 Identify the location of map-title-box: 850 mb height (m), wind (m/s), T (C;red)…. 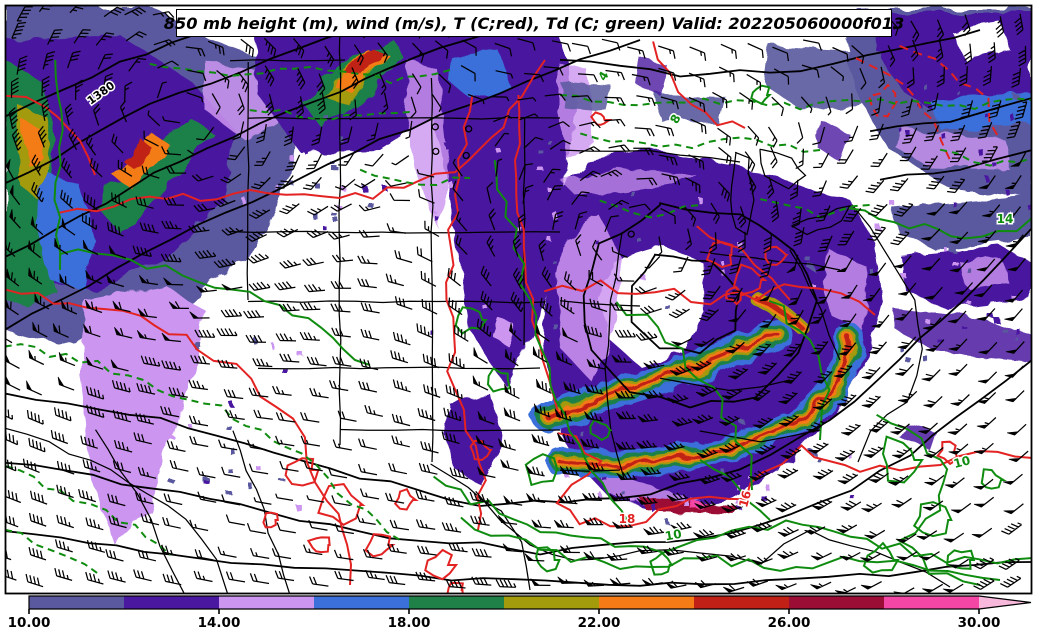
(534, 23).